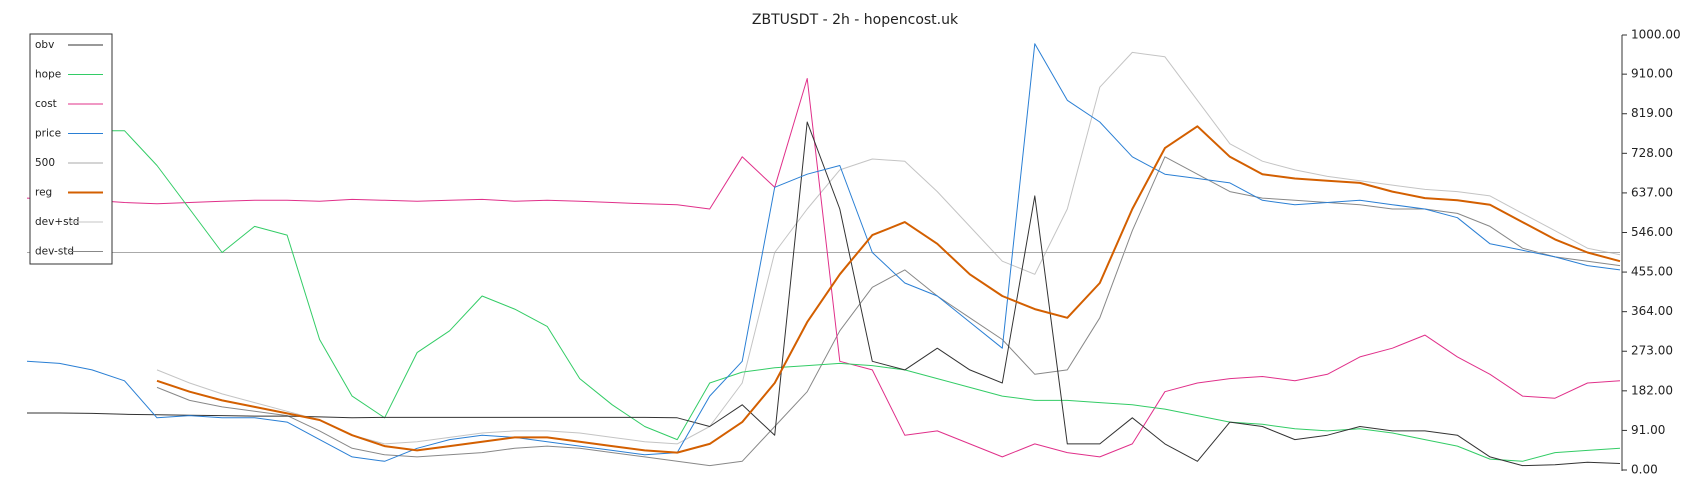 Image resolution: width=1700 pixels, height=500 pixels. I want to click on legend-label: reg, so click(43, 193).